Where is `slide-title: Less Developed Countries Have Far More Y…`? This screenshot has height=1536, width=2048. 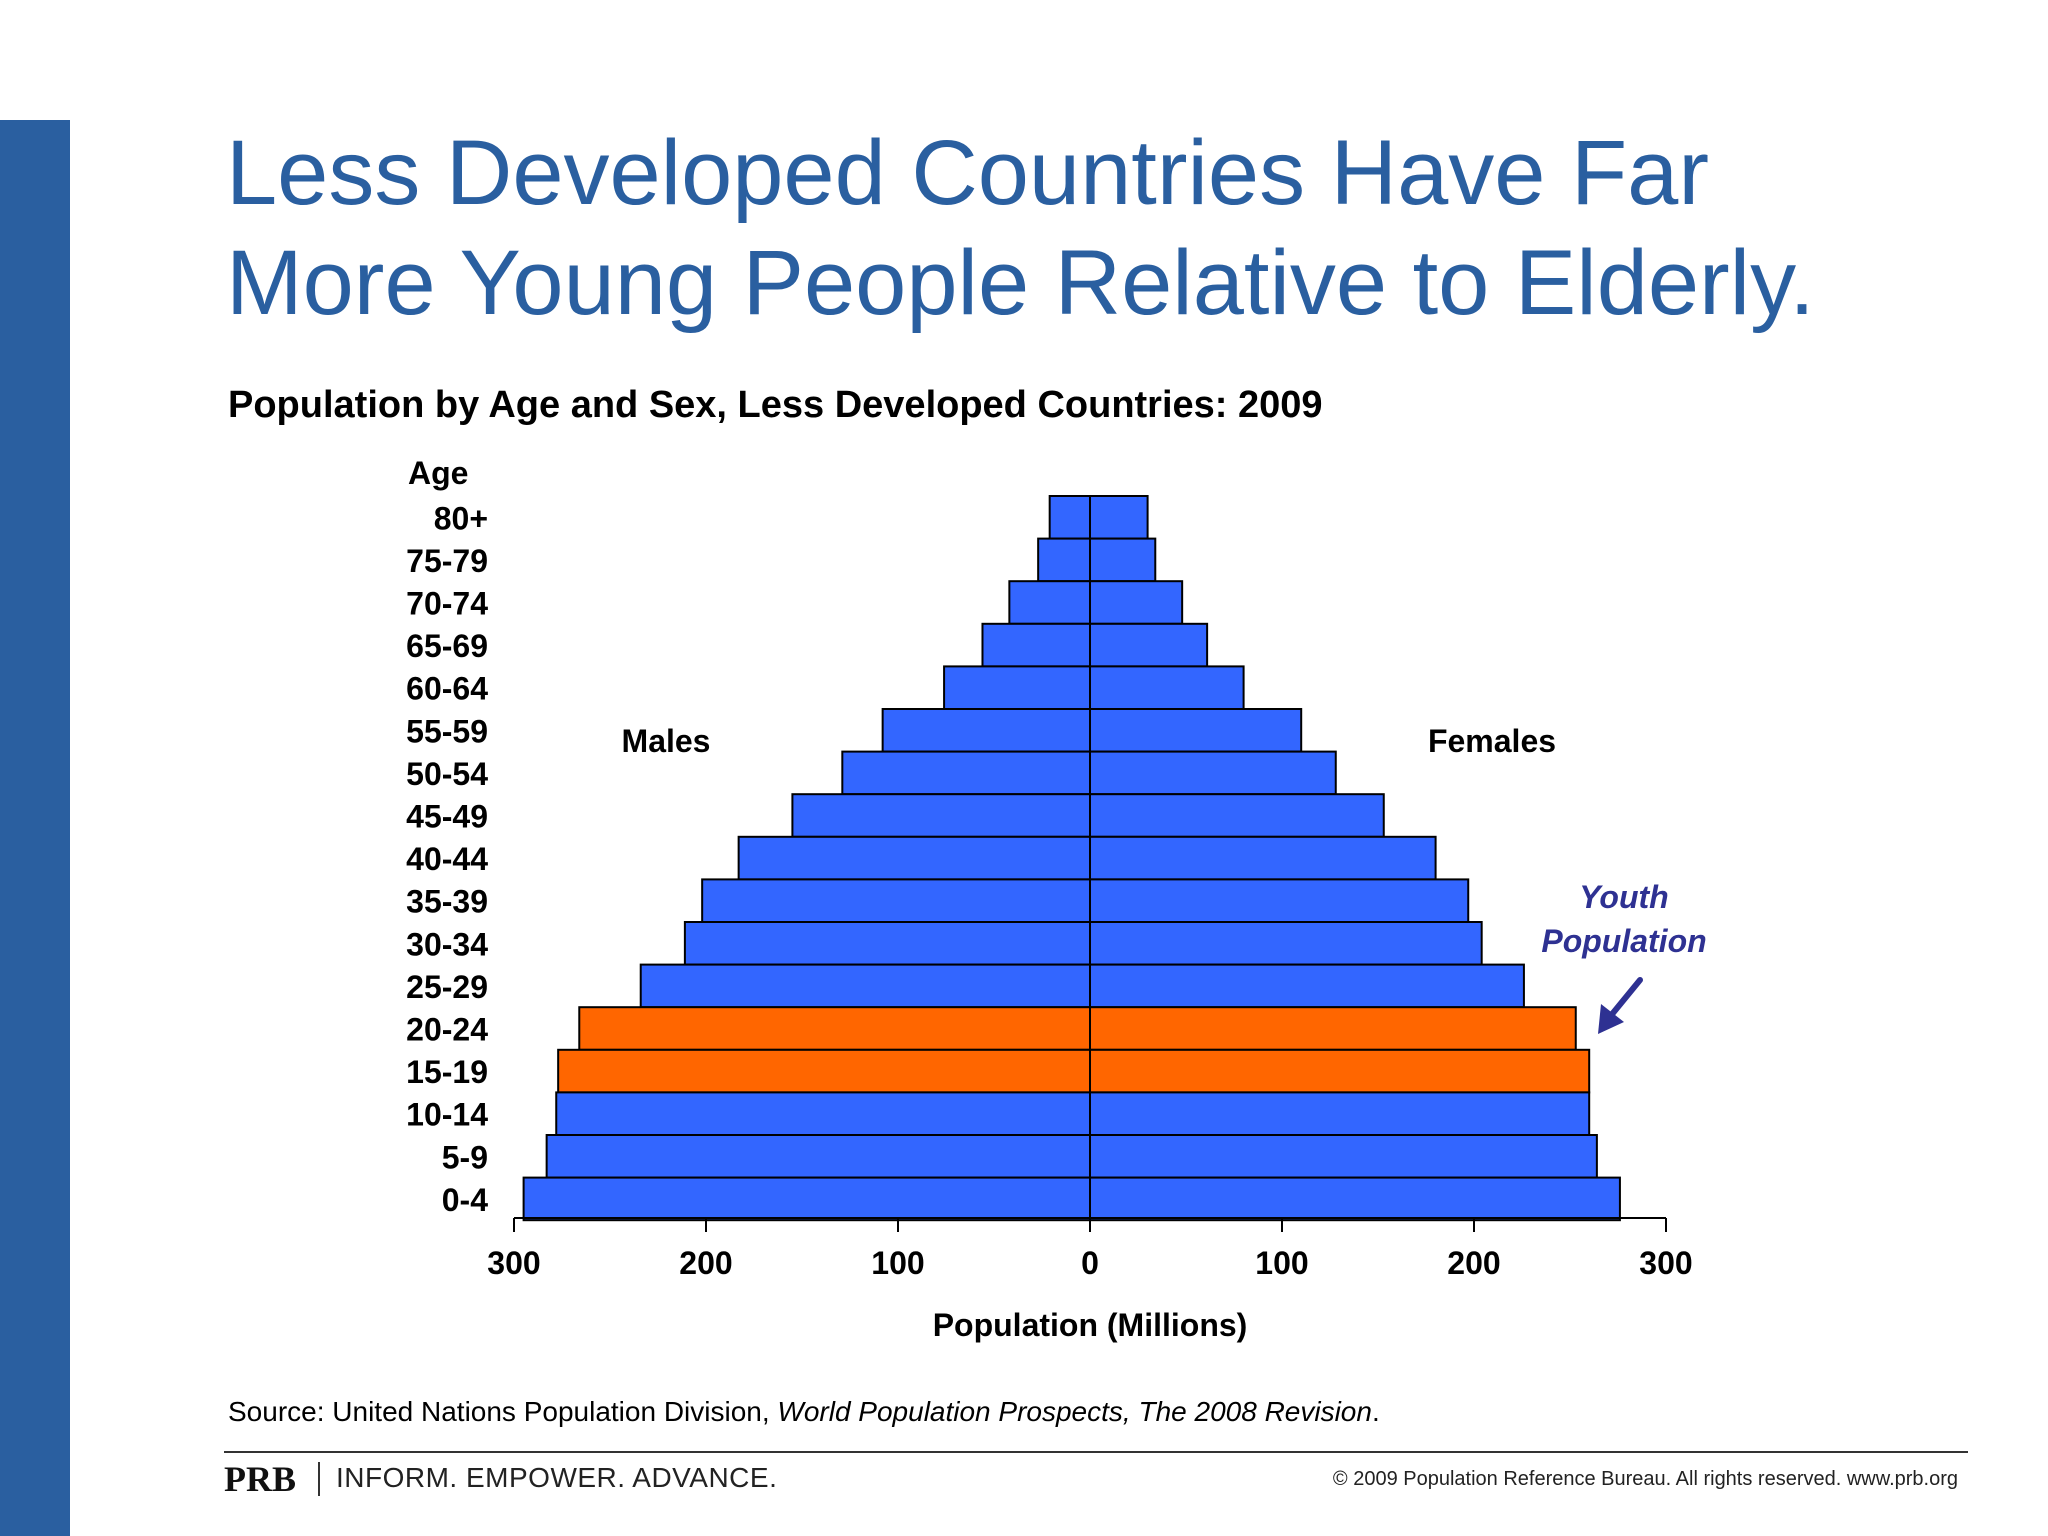
slide-title: Less Developed Countries Have Far More Y… is located at coordinates (1116, 228).